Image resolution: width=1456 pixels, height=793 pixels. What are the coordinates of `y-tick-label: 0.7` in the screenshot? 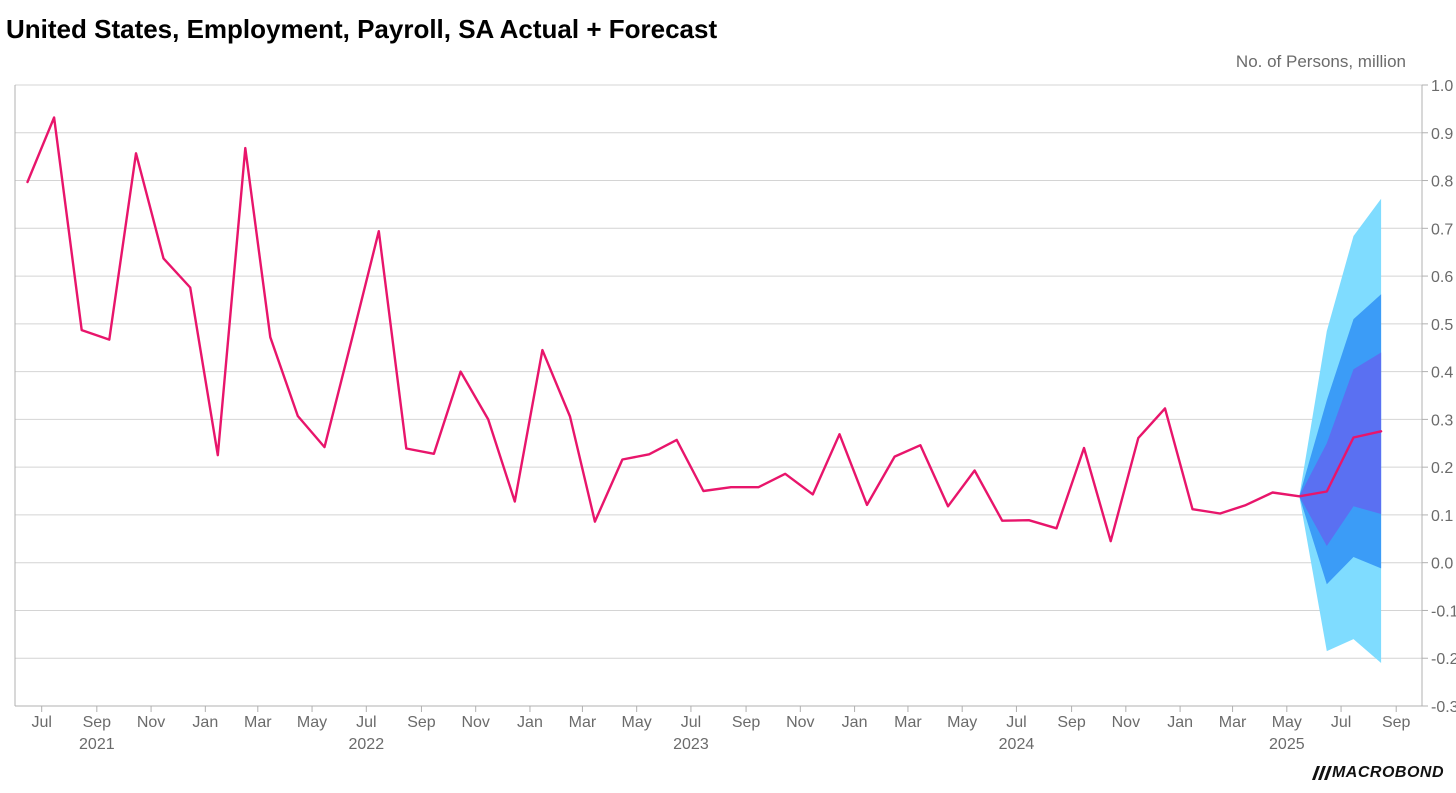 It's located at (1442, 229).